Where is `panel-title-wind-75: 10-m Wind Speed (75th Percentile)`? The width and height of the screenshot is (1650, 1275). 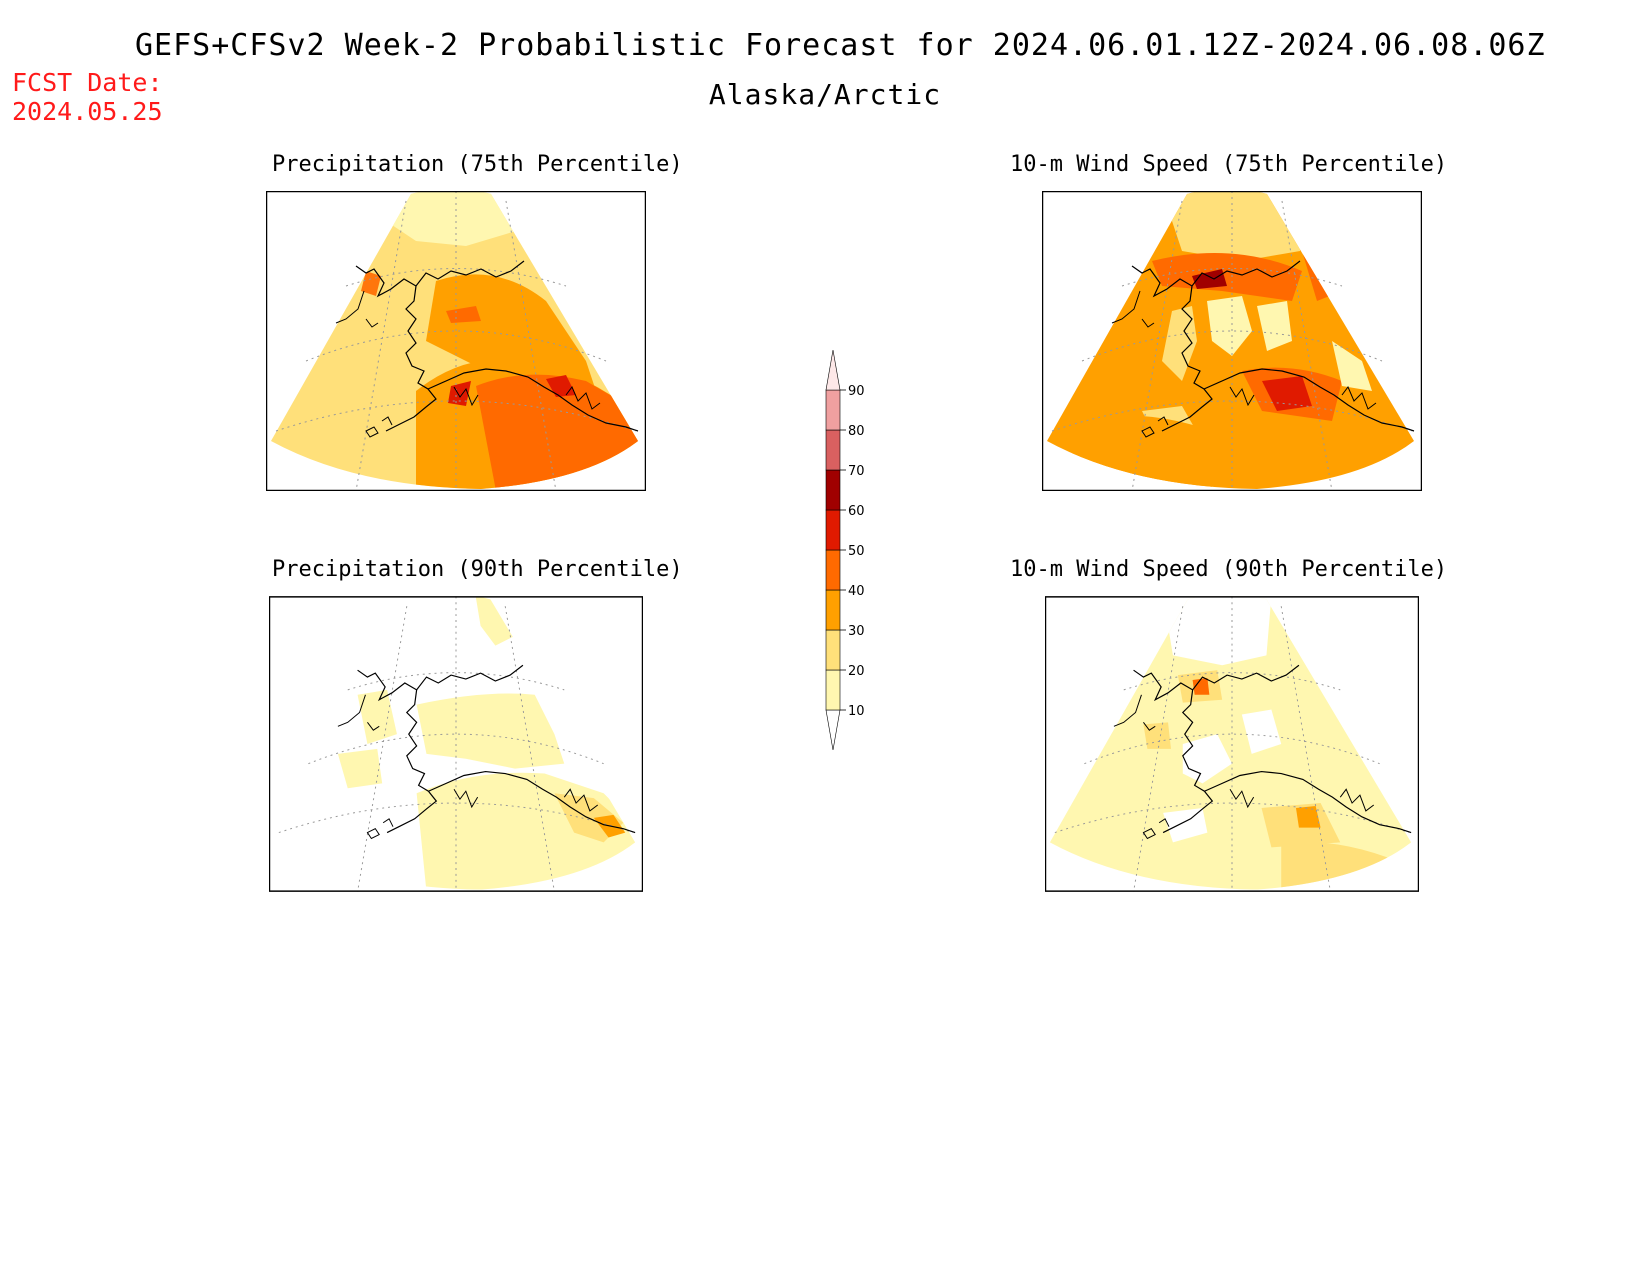 panel-title-wind-75: 10-m Wind Speed (75th Percentile) is located at coordinates (1229, 164).